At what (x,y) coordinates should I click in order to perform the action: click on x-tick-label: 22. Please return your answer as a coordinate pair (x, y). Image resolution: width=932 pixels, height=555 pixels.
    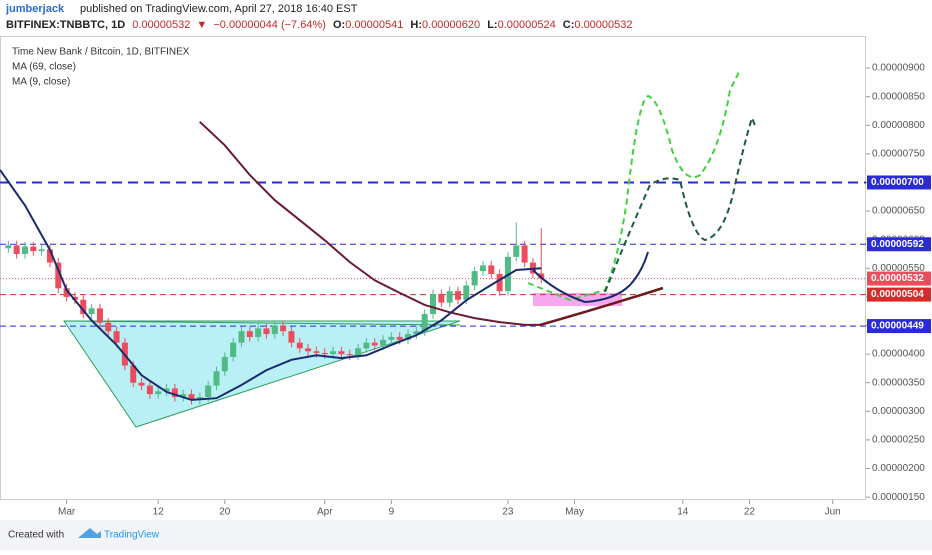
    Looking at the image, I should click on (750, 512).